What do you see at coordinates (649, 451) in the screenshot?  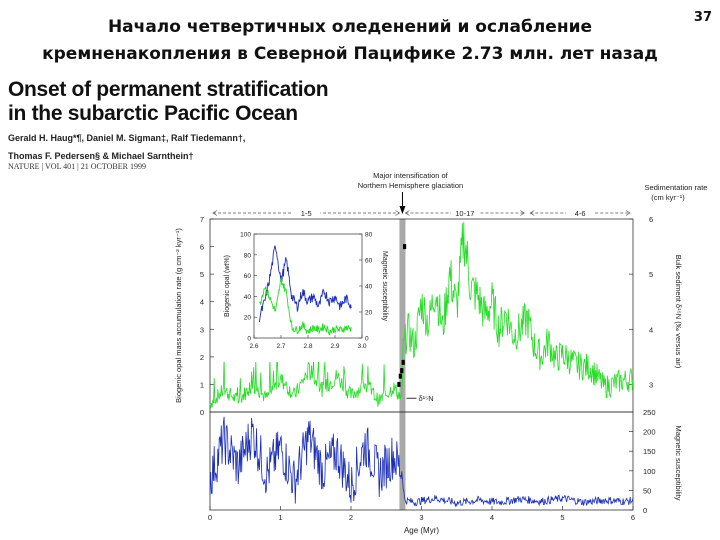 I see `right-lower-tick-label: 150` at bounding box center [649, 451].